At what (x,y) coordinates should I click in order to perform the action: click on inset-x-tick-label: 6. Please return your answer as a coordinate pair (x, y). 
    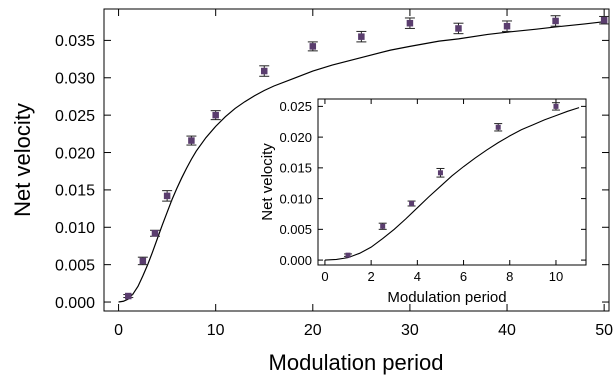
    Looking at the image, I should click on (463, 276).